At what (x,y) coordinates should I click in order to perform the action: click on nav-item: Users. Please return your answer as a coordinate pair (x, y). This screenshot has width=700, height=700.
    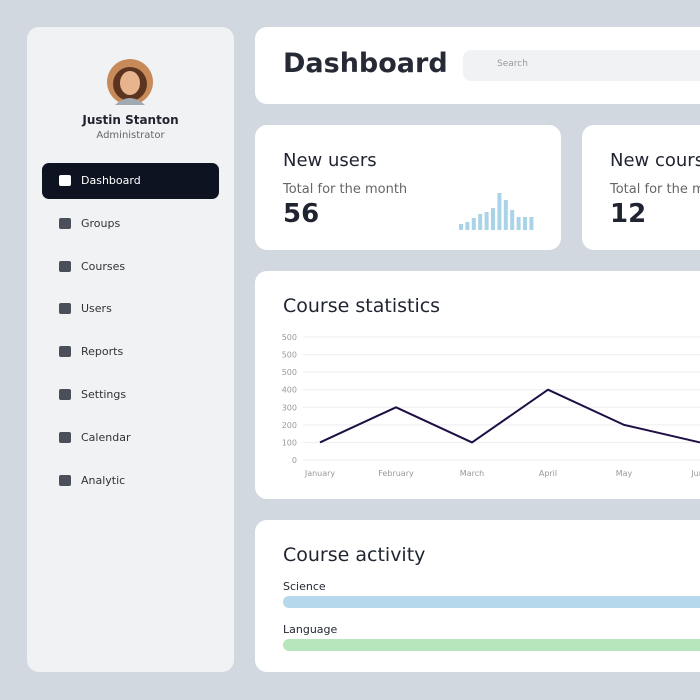
    Looking at the image, I should click on (130, 309).